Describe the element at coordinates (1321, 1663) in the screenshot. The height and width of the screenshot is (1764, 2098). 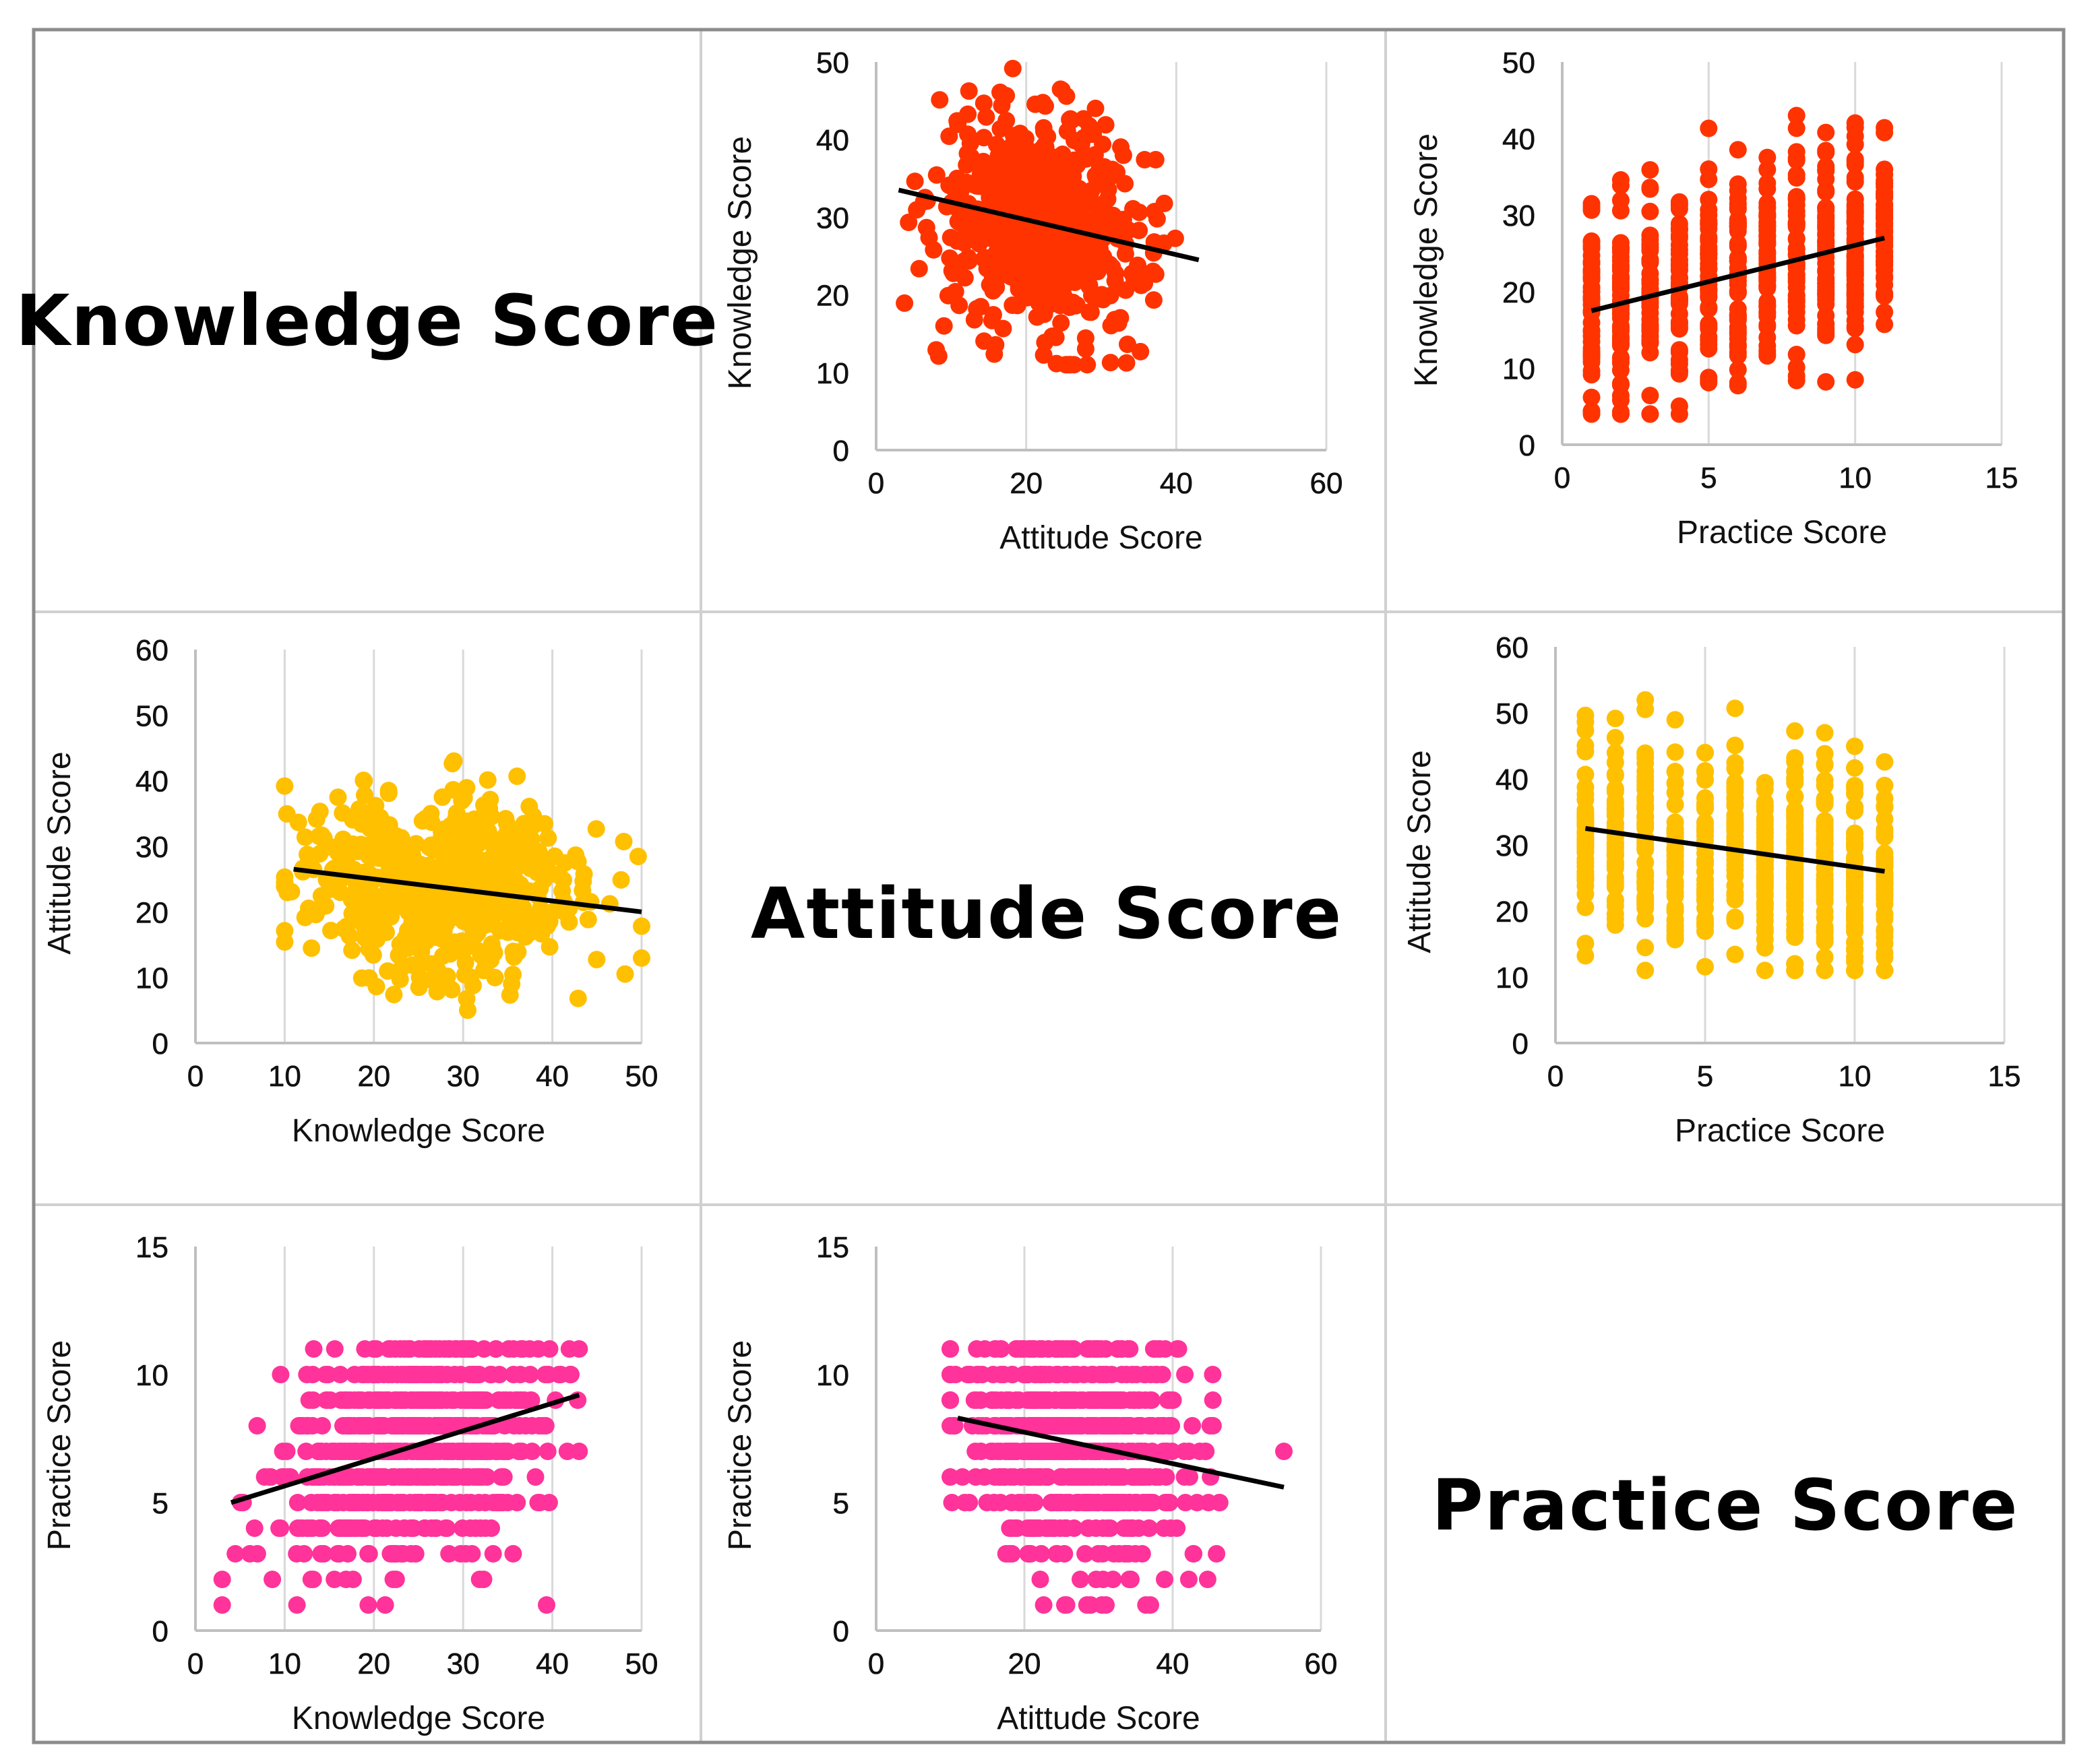
I see `x-tick-label: 60` at that location.